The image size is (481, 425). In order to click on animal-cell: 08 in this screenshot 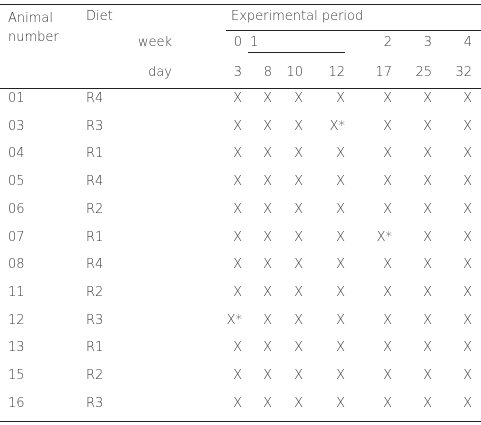, I will do `click(16, 265)`.